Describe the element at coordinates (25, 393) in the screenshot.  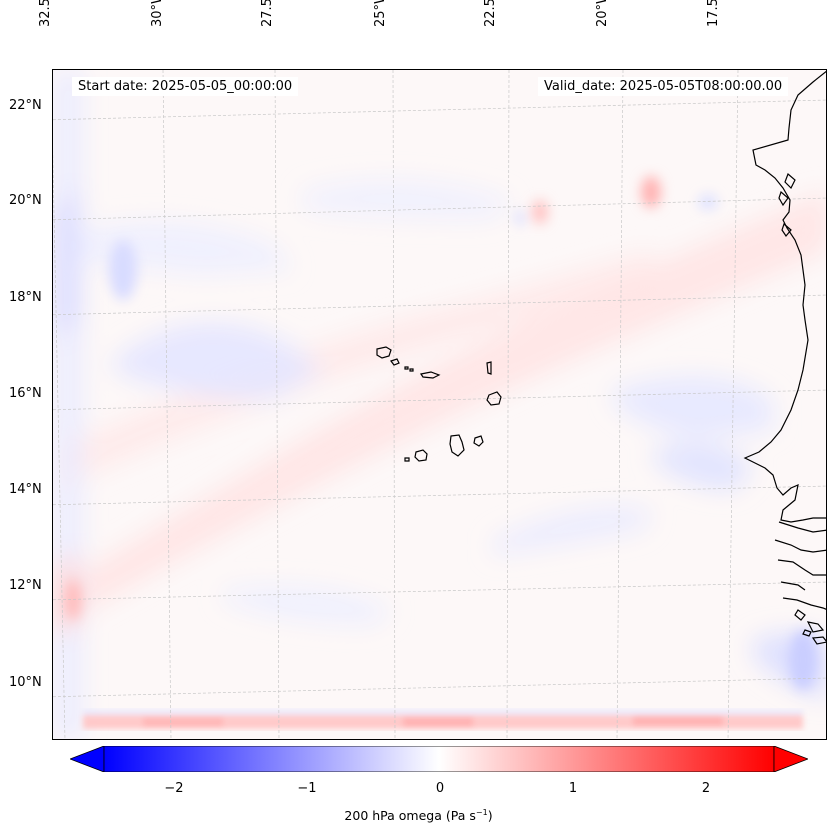
I see `lat-label-16n: 16°N` at that location.